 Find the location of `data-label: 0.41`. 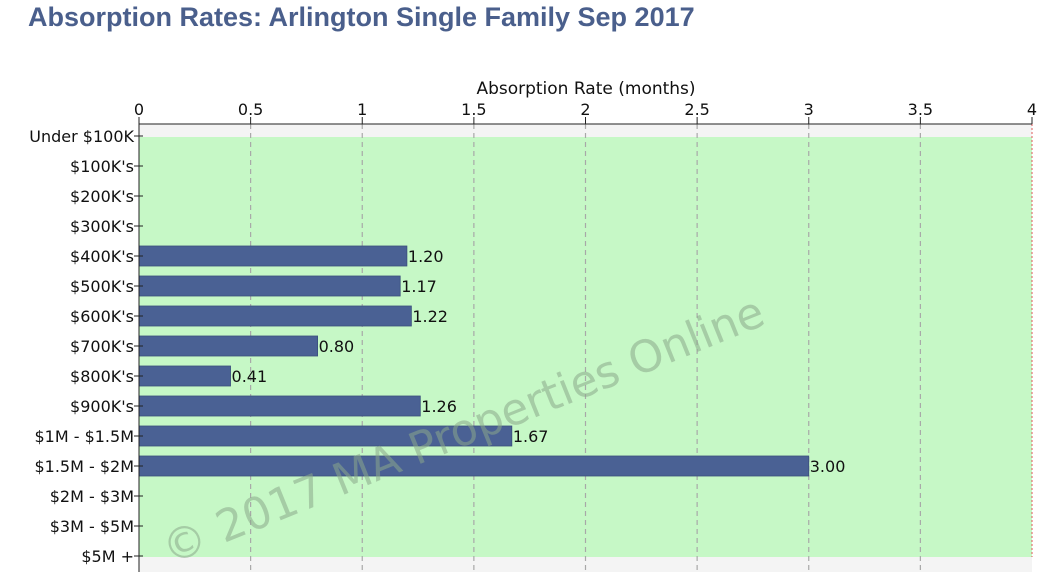

data-label: 0.41 is located at coordinates (250, 376).